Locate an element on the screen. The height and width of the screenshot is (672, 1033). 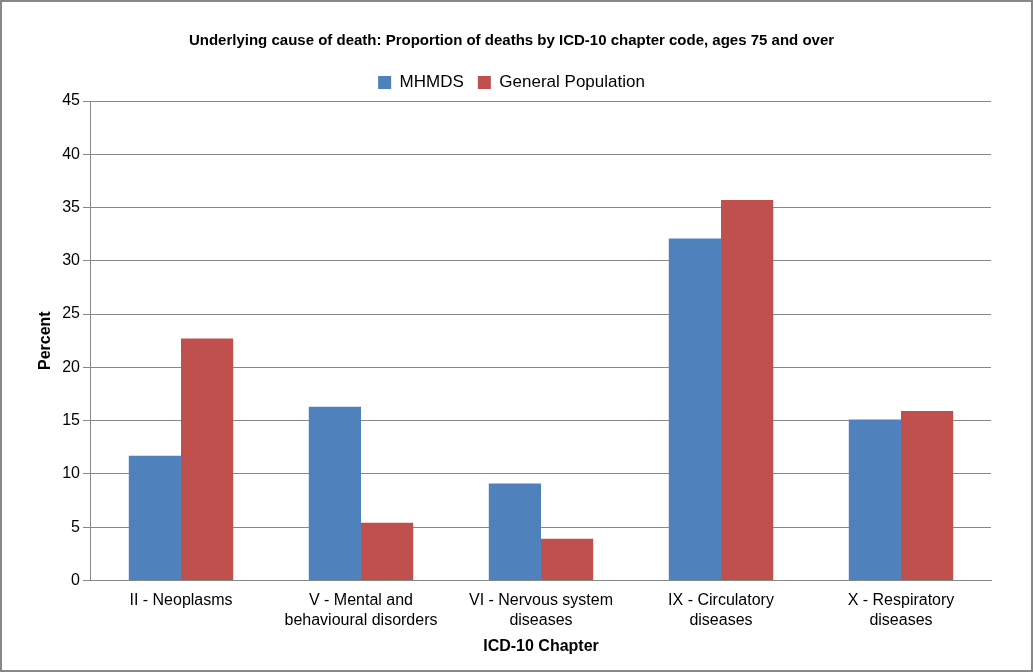
y-tick-label: 20 is located at coordinates (71, 366).